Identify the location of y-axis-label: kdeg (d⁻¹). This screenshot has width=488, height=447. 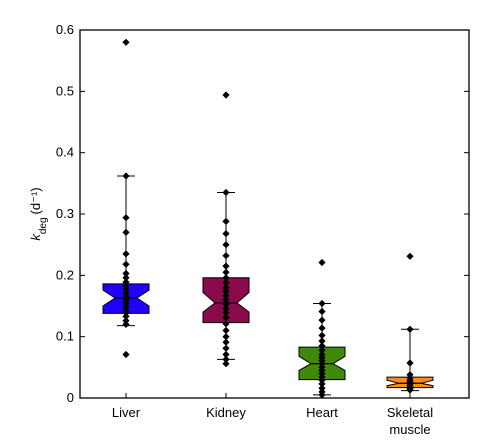
(38, 213).